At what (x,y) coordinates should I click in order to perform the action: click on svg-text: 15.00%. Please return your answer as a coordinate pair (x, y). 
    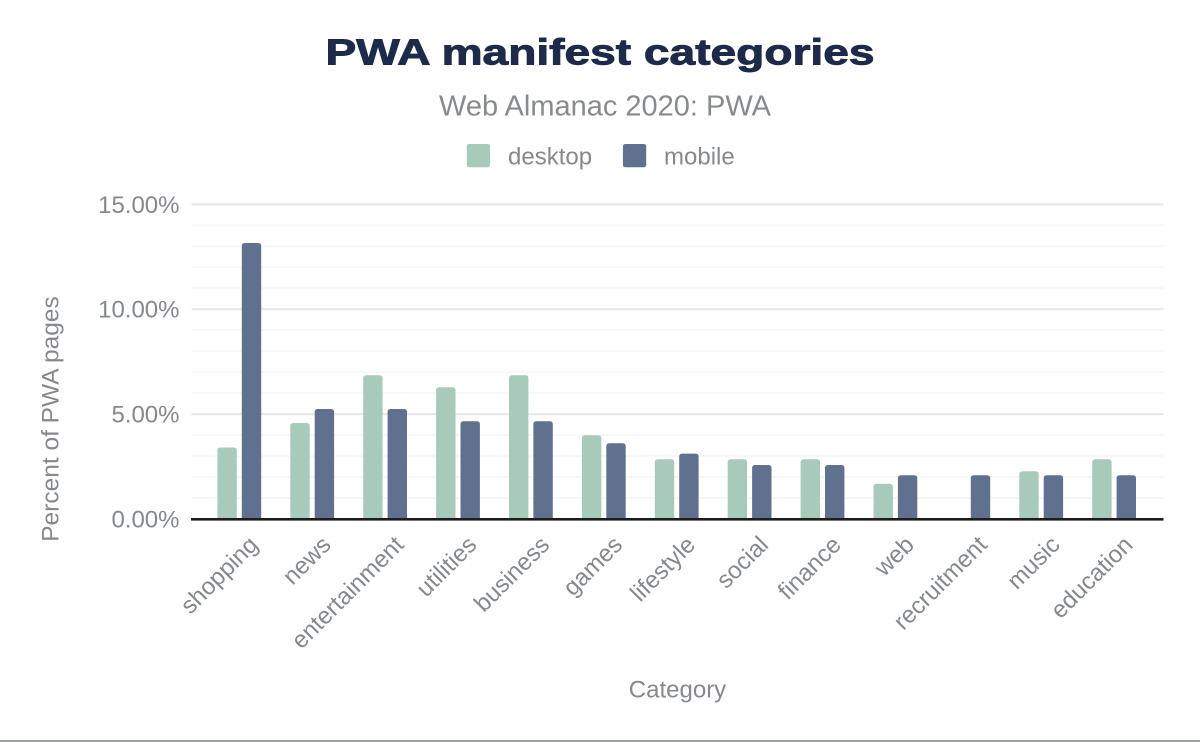
    Looking at the image, I should click on (138, 205).